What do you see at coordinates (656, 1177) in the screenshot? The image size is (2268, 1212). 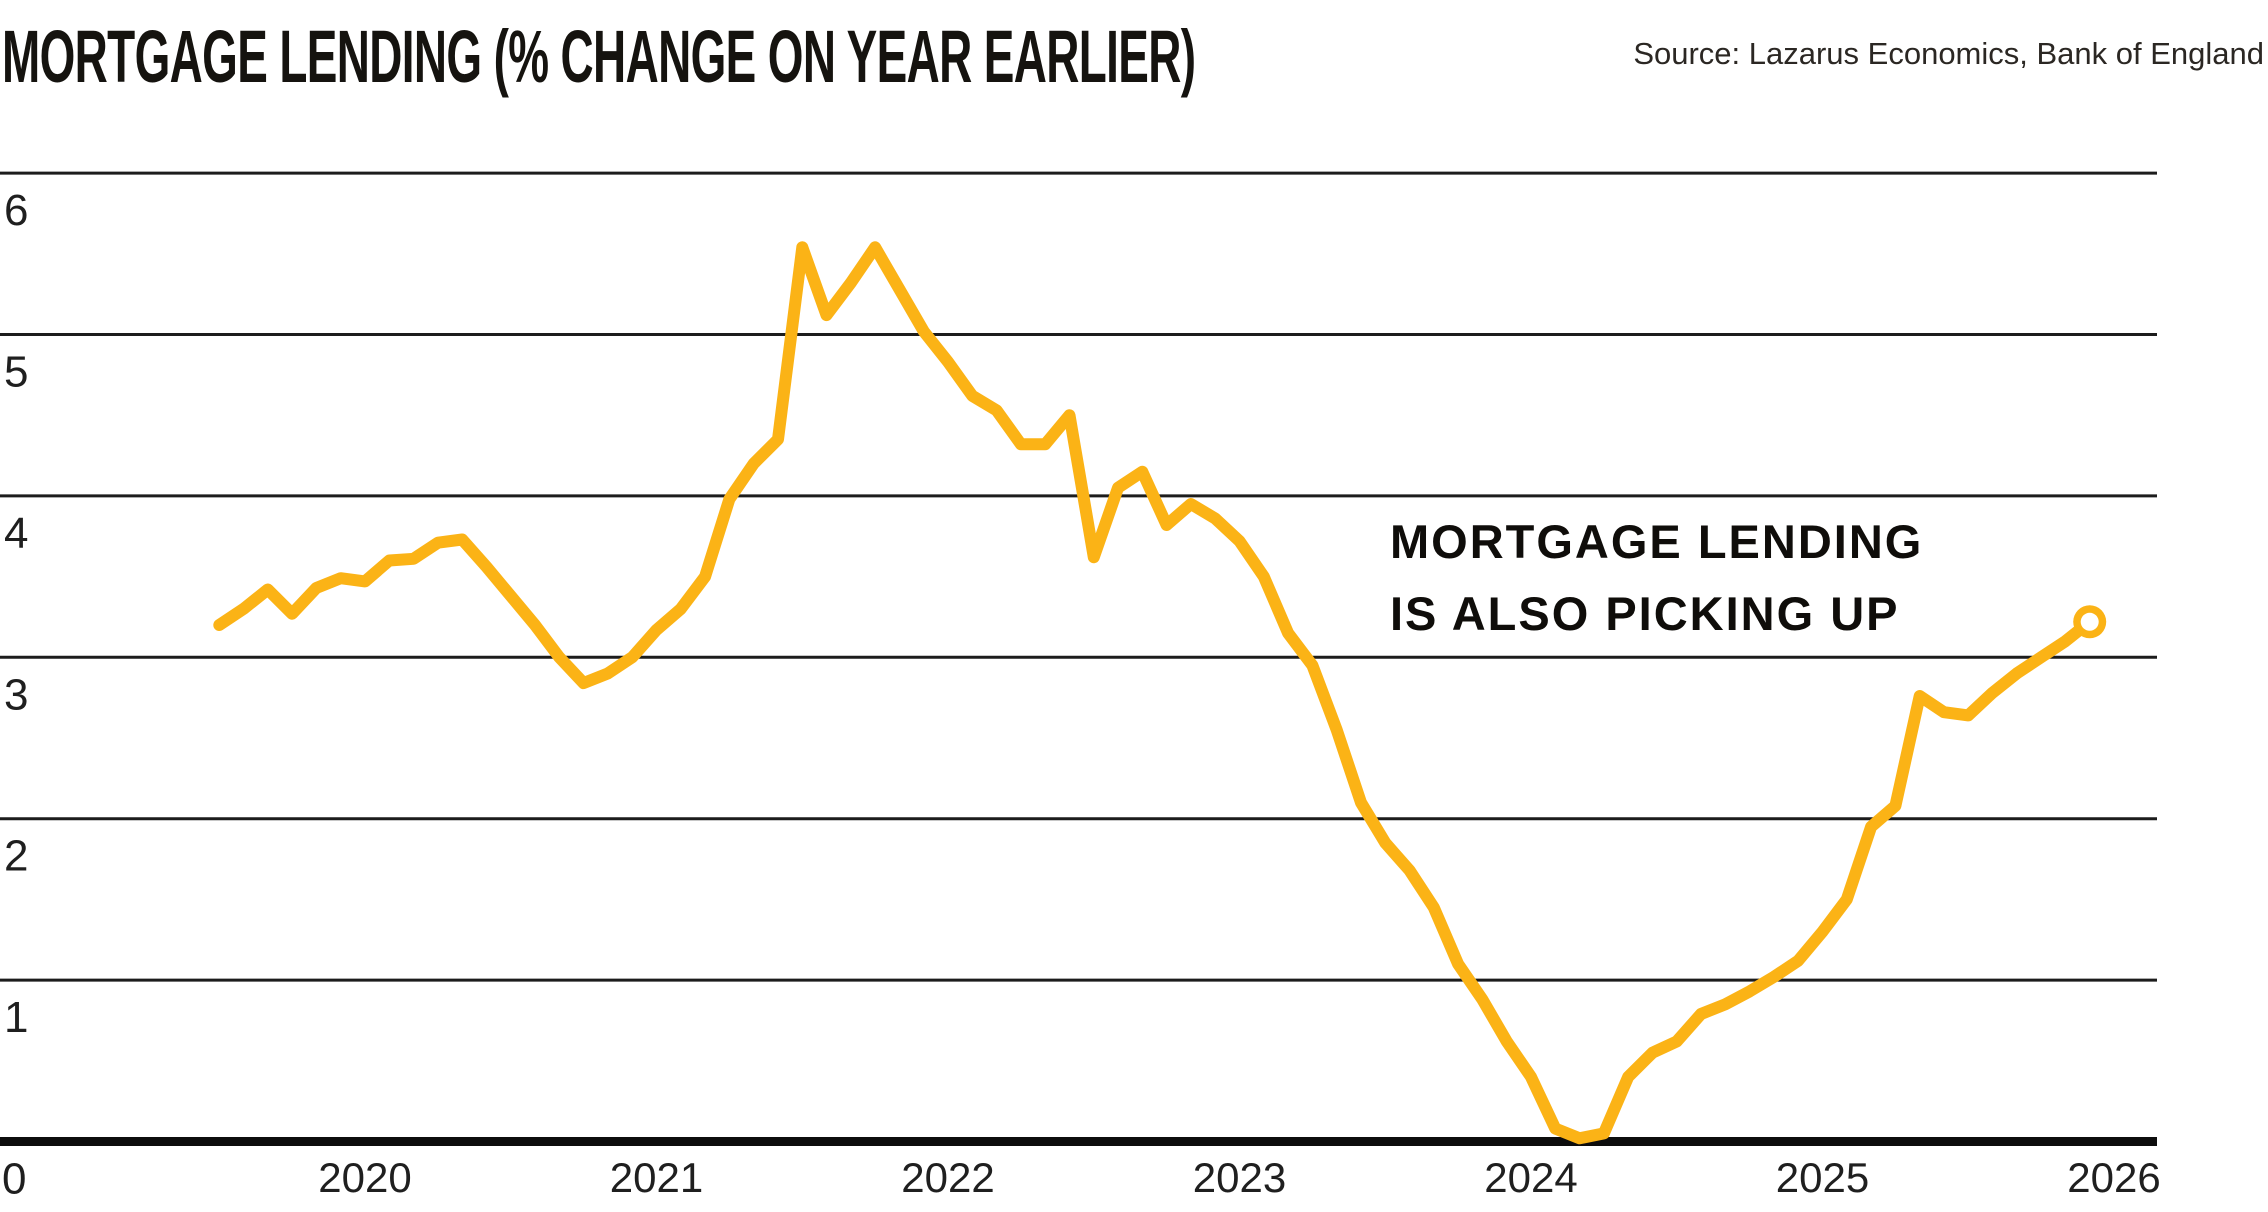 I see `x-tick-label: 2021` at bounding box center [656, 1177].